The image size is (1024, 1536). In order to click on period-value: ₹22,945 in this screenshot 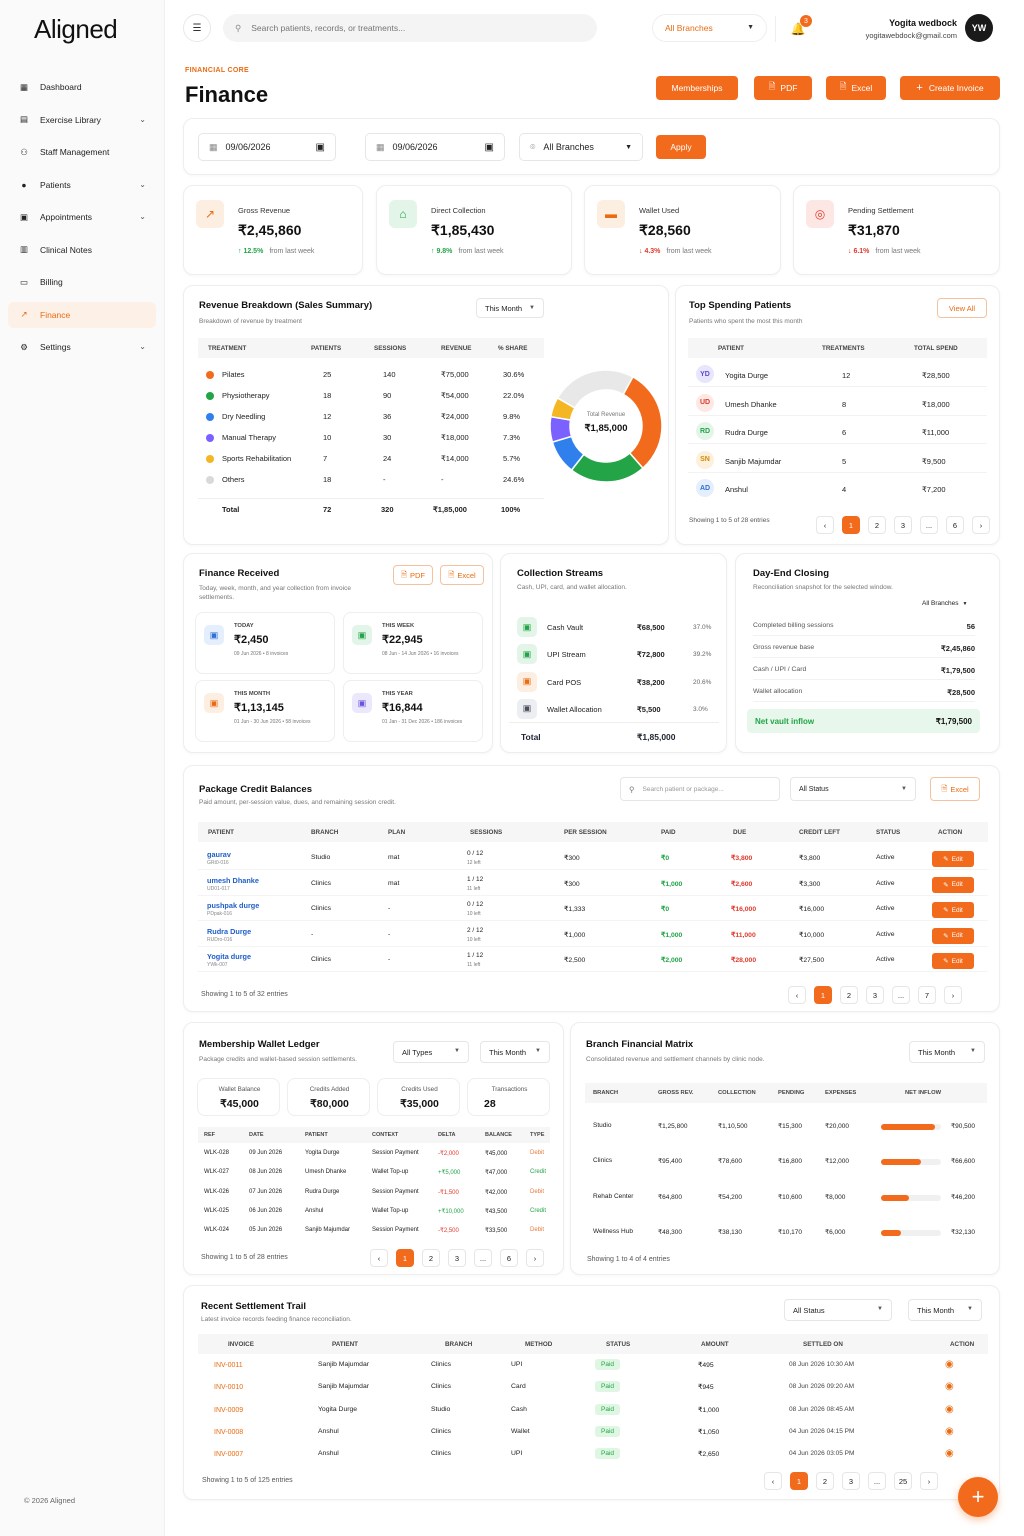, I will do `click(402, 640)`.